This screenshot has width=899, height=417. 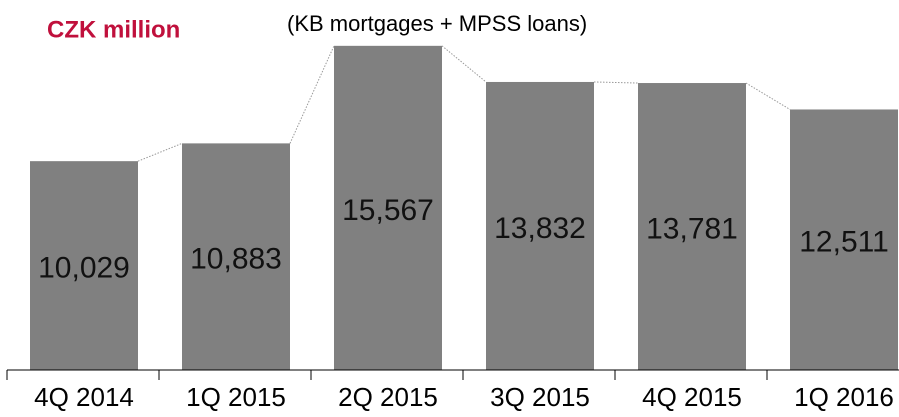 What do you see at coordinates (540, 397) in the screenshot?
I see `x-tick-label: 3Q 2015` at bounding box center [540, 397].